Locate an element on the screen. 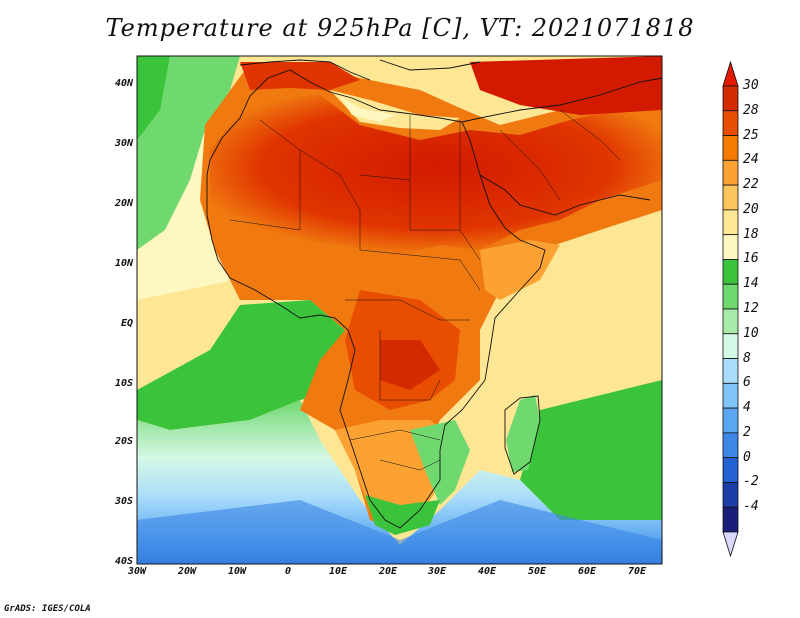  colorbar-tick-label: 6 is located at coordinates (747, 383).